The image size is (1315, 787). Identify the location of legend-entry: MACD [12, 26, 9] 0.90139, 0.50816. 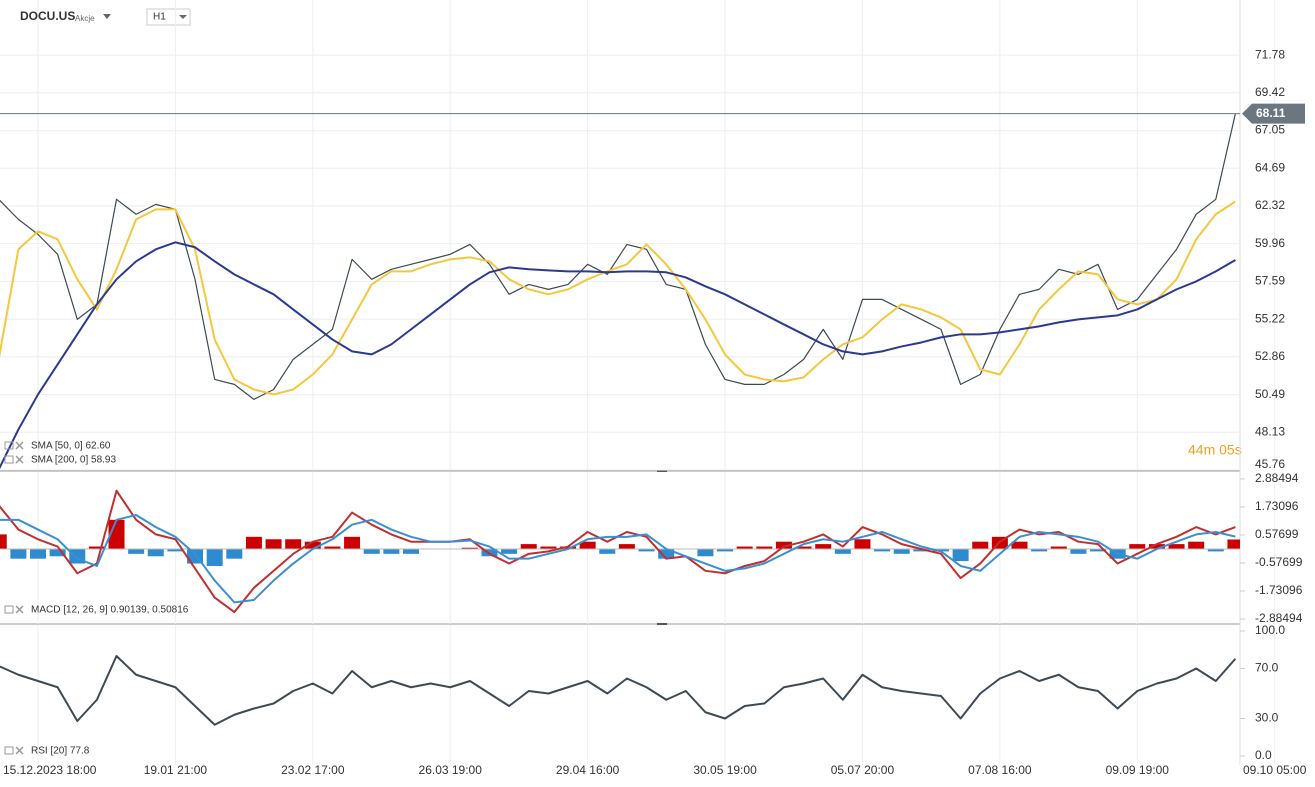
(110, 610).